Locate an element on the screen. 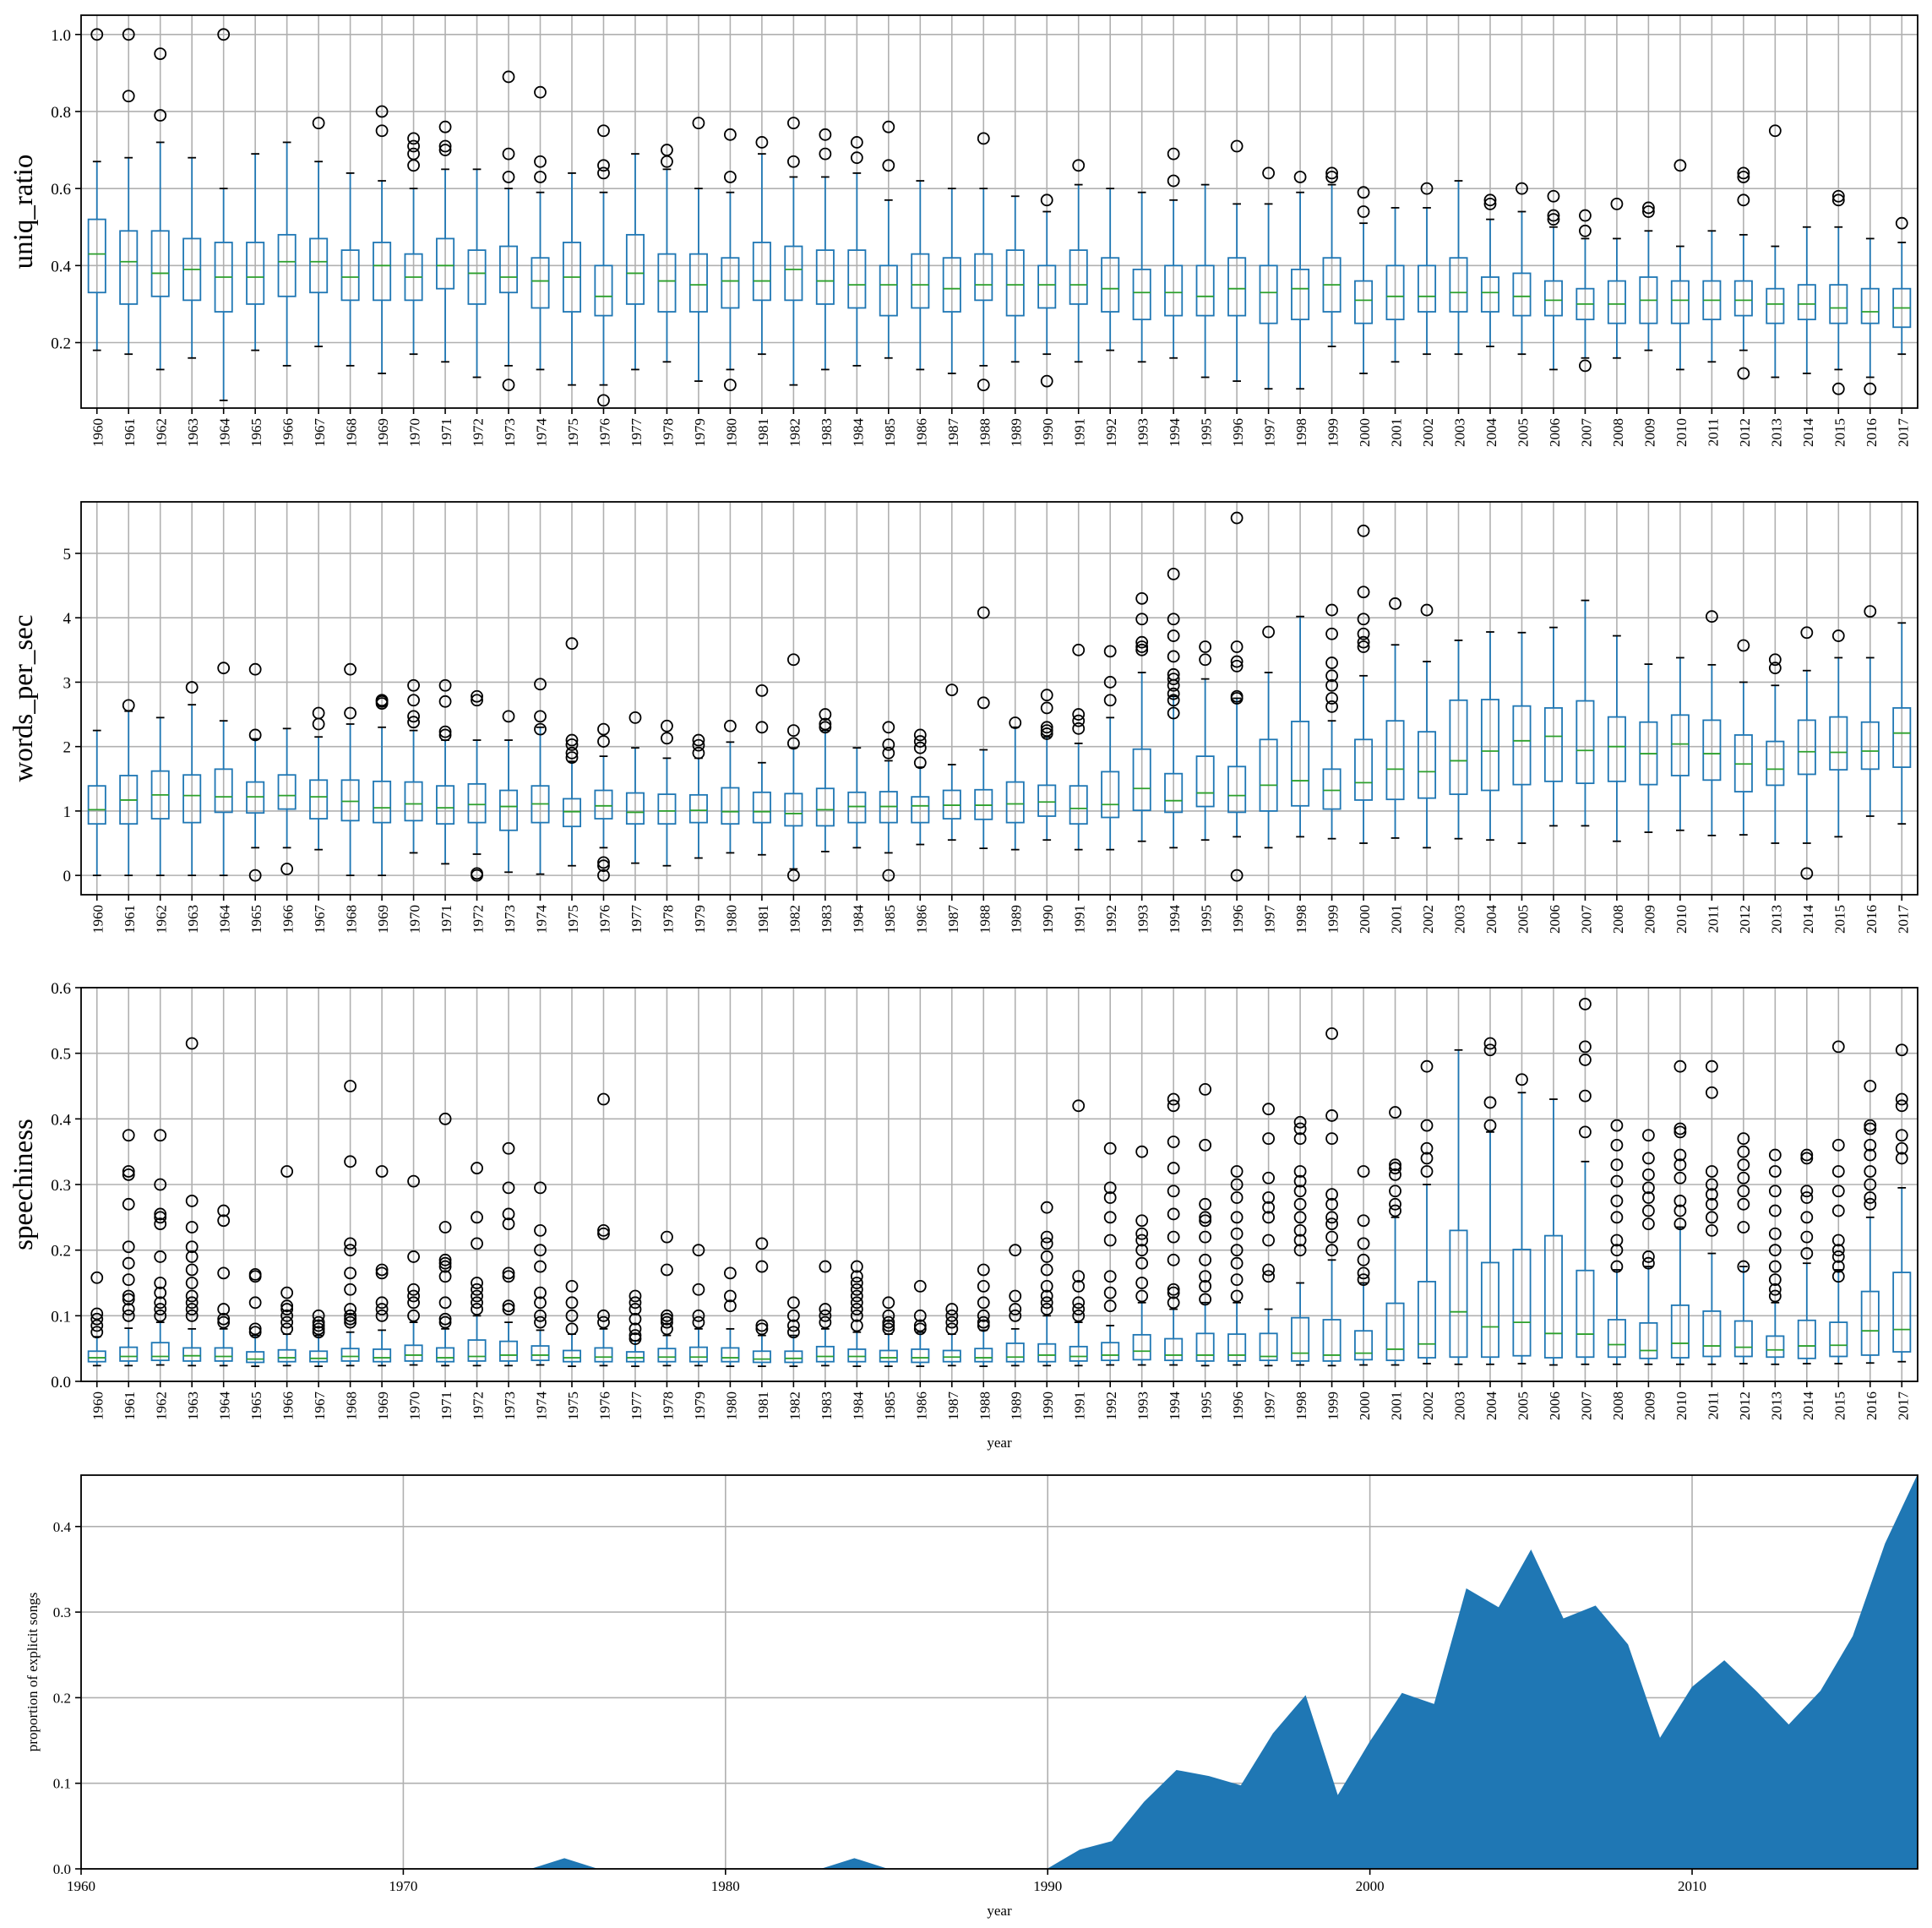 The image size is (1932, 1928). x-axis-label: year is located at coordinates (999, 1911).